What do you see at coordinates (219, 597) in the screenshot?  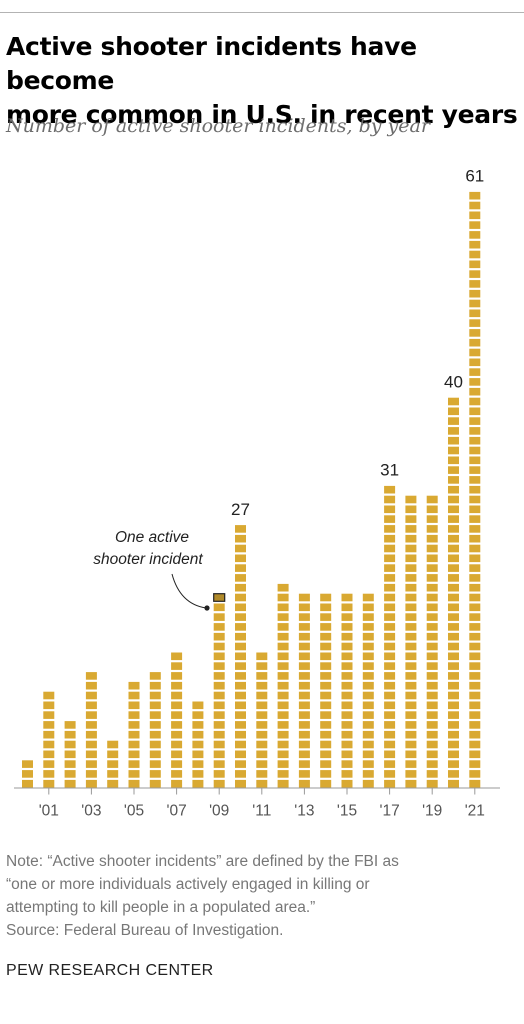 I see `highlighted-unit-square` at bounding box center [219, 597].